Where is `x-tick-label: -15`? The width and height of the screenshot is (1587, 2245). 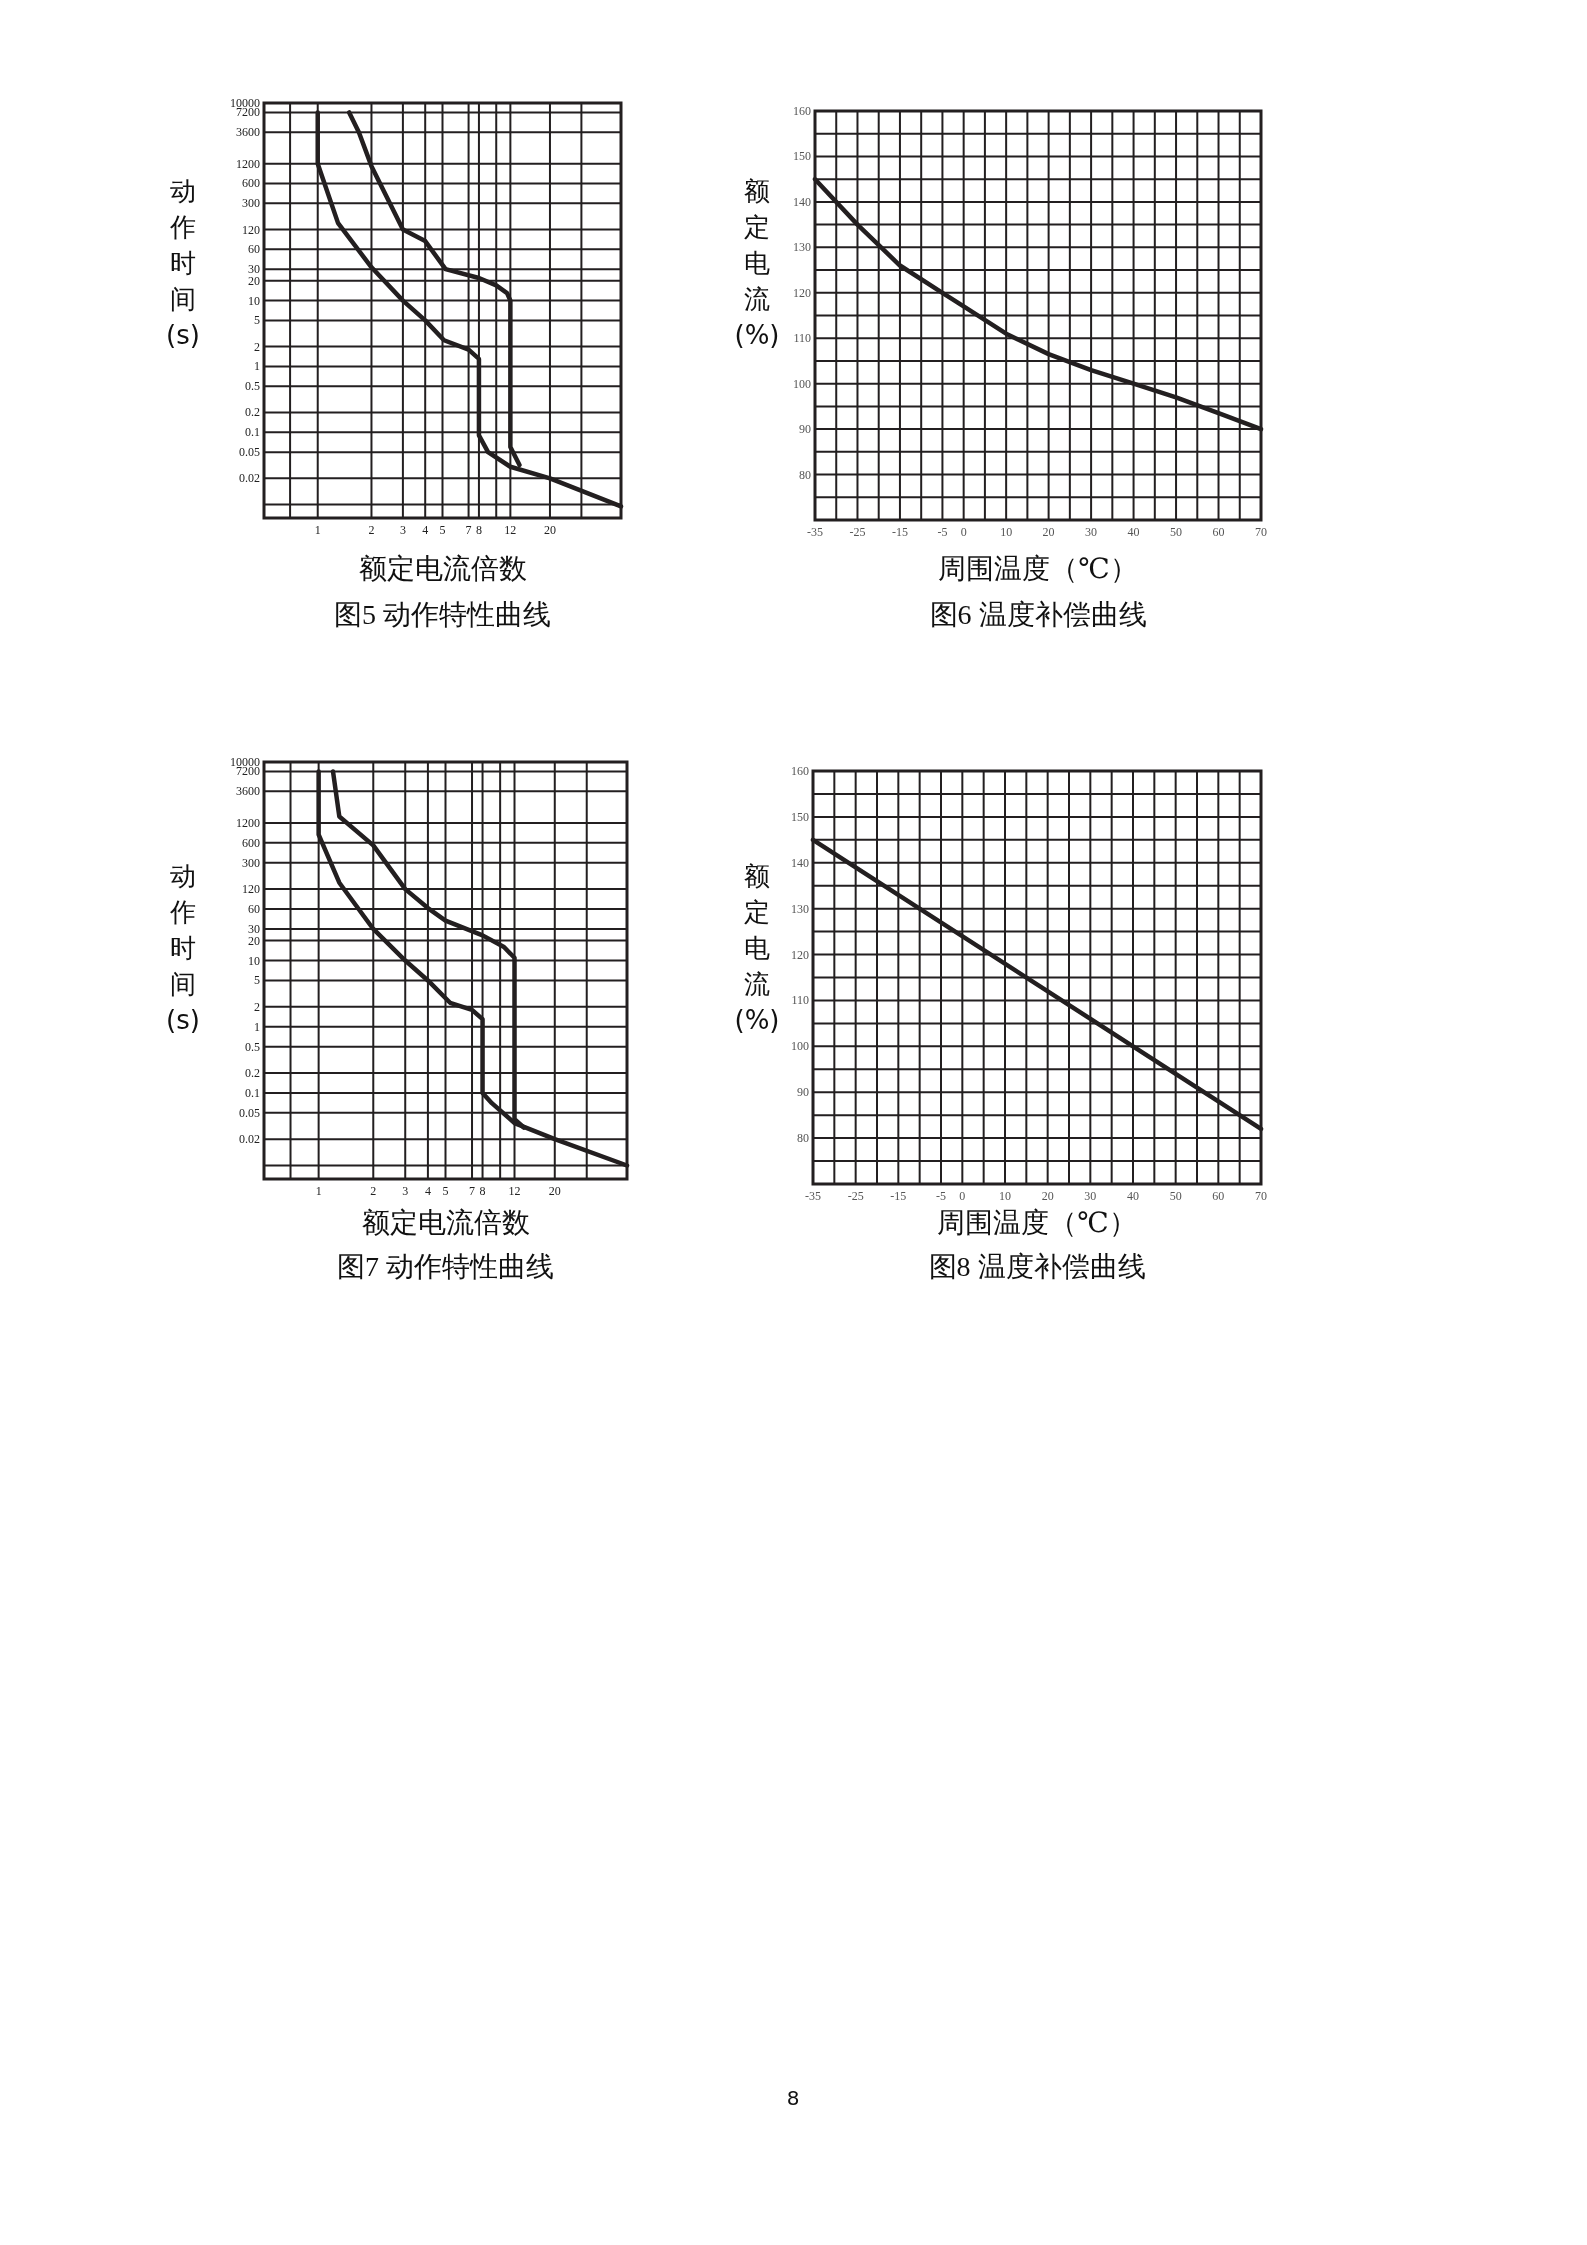
x-tick-label: -15 is located at coordinates (898, 1196).